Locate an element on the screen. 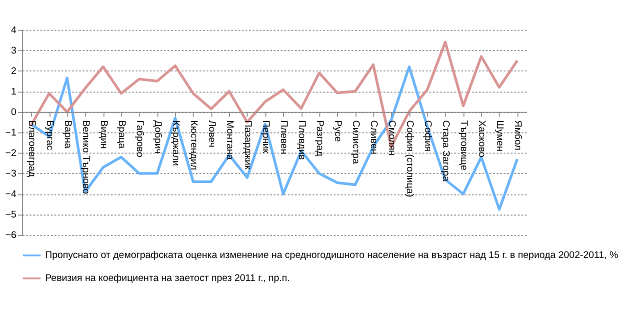 This screenshot has width=628, height=330. y-tick-label: 1 is located at coordinates (13, 92).